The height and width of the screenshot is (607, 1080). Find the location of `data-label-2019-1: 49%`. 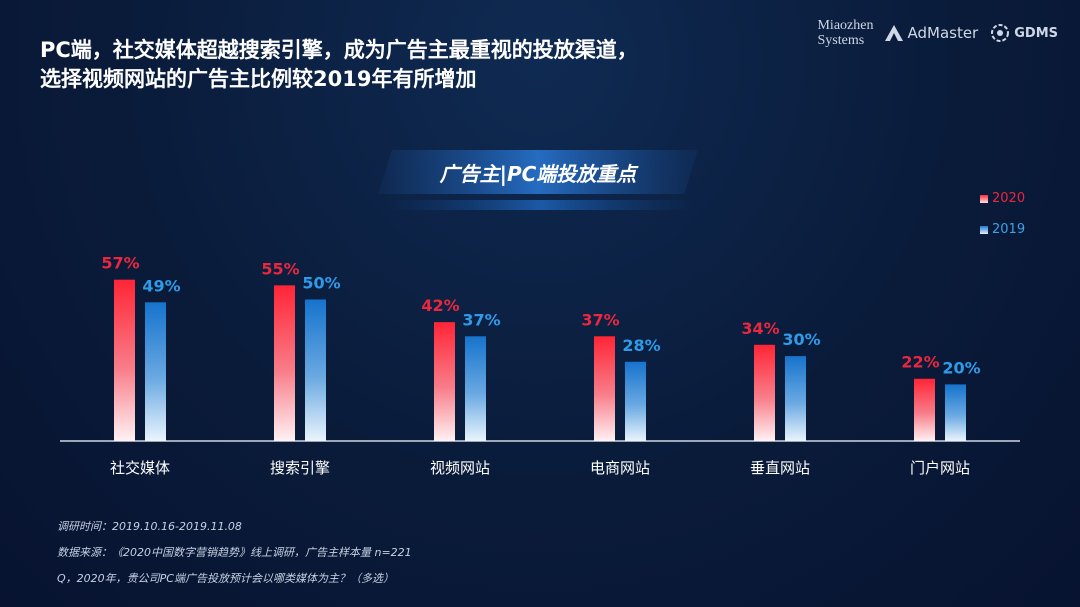

data-label-2019-1: 49% is located at coordinates (161, 285).